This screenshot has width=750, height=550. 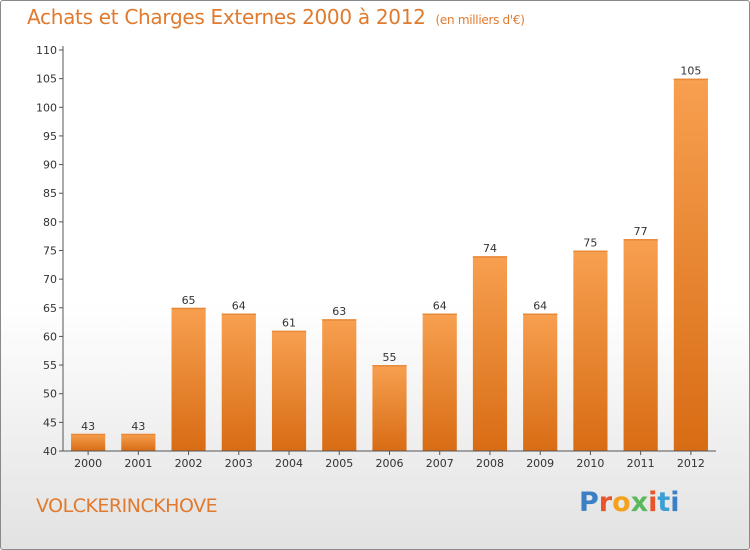 I want to click on bar-2000, so click(x=88, y=442).